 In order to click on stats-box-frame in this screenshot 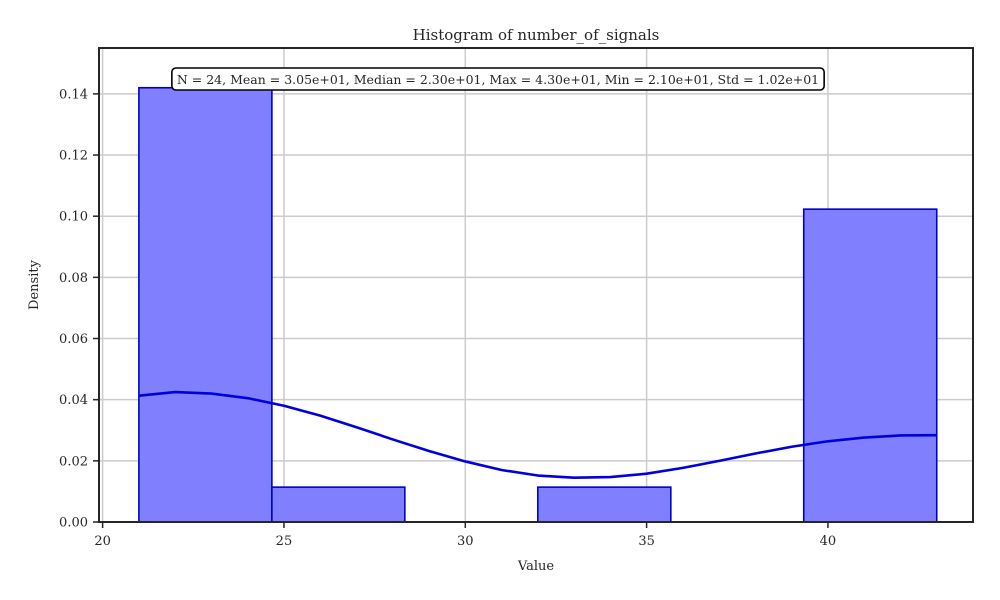, I will do `click(498, 79)`.